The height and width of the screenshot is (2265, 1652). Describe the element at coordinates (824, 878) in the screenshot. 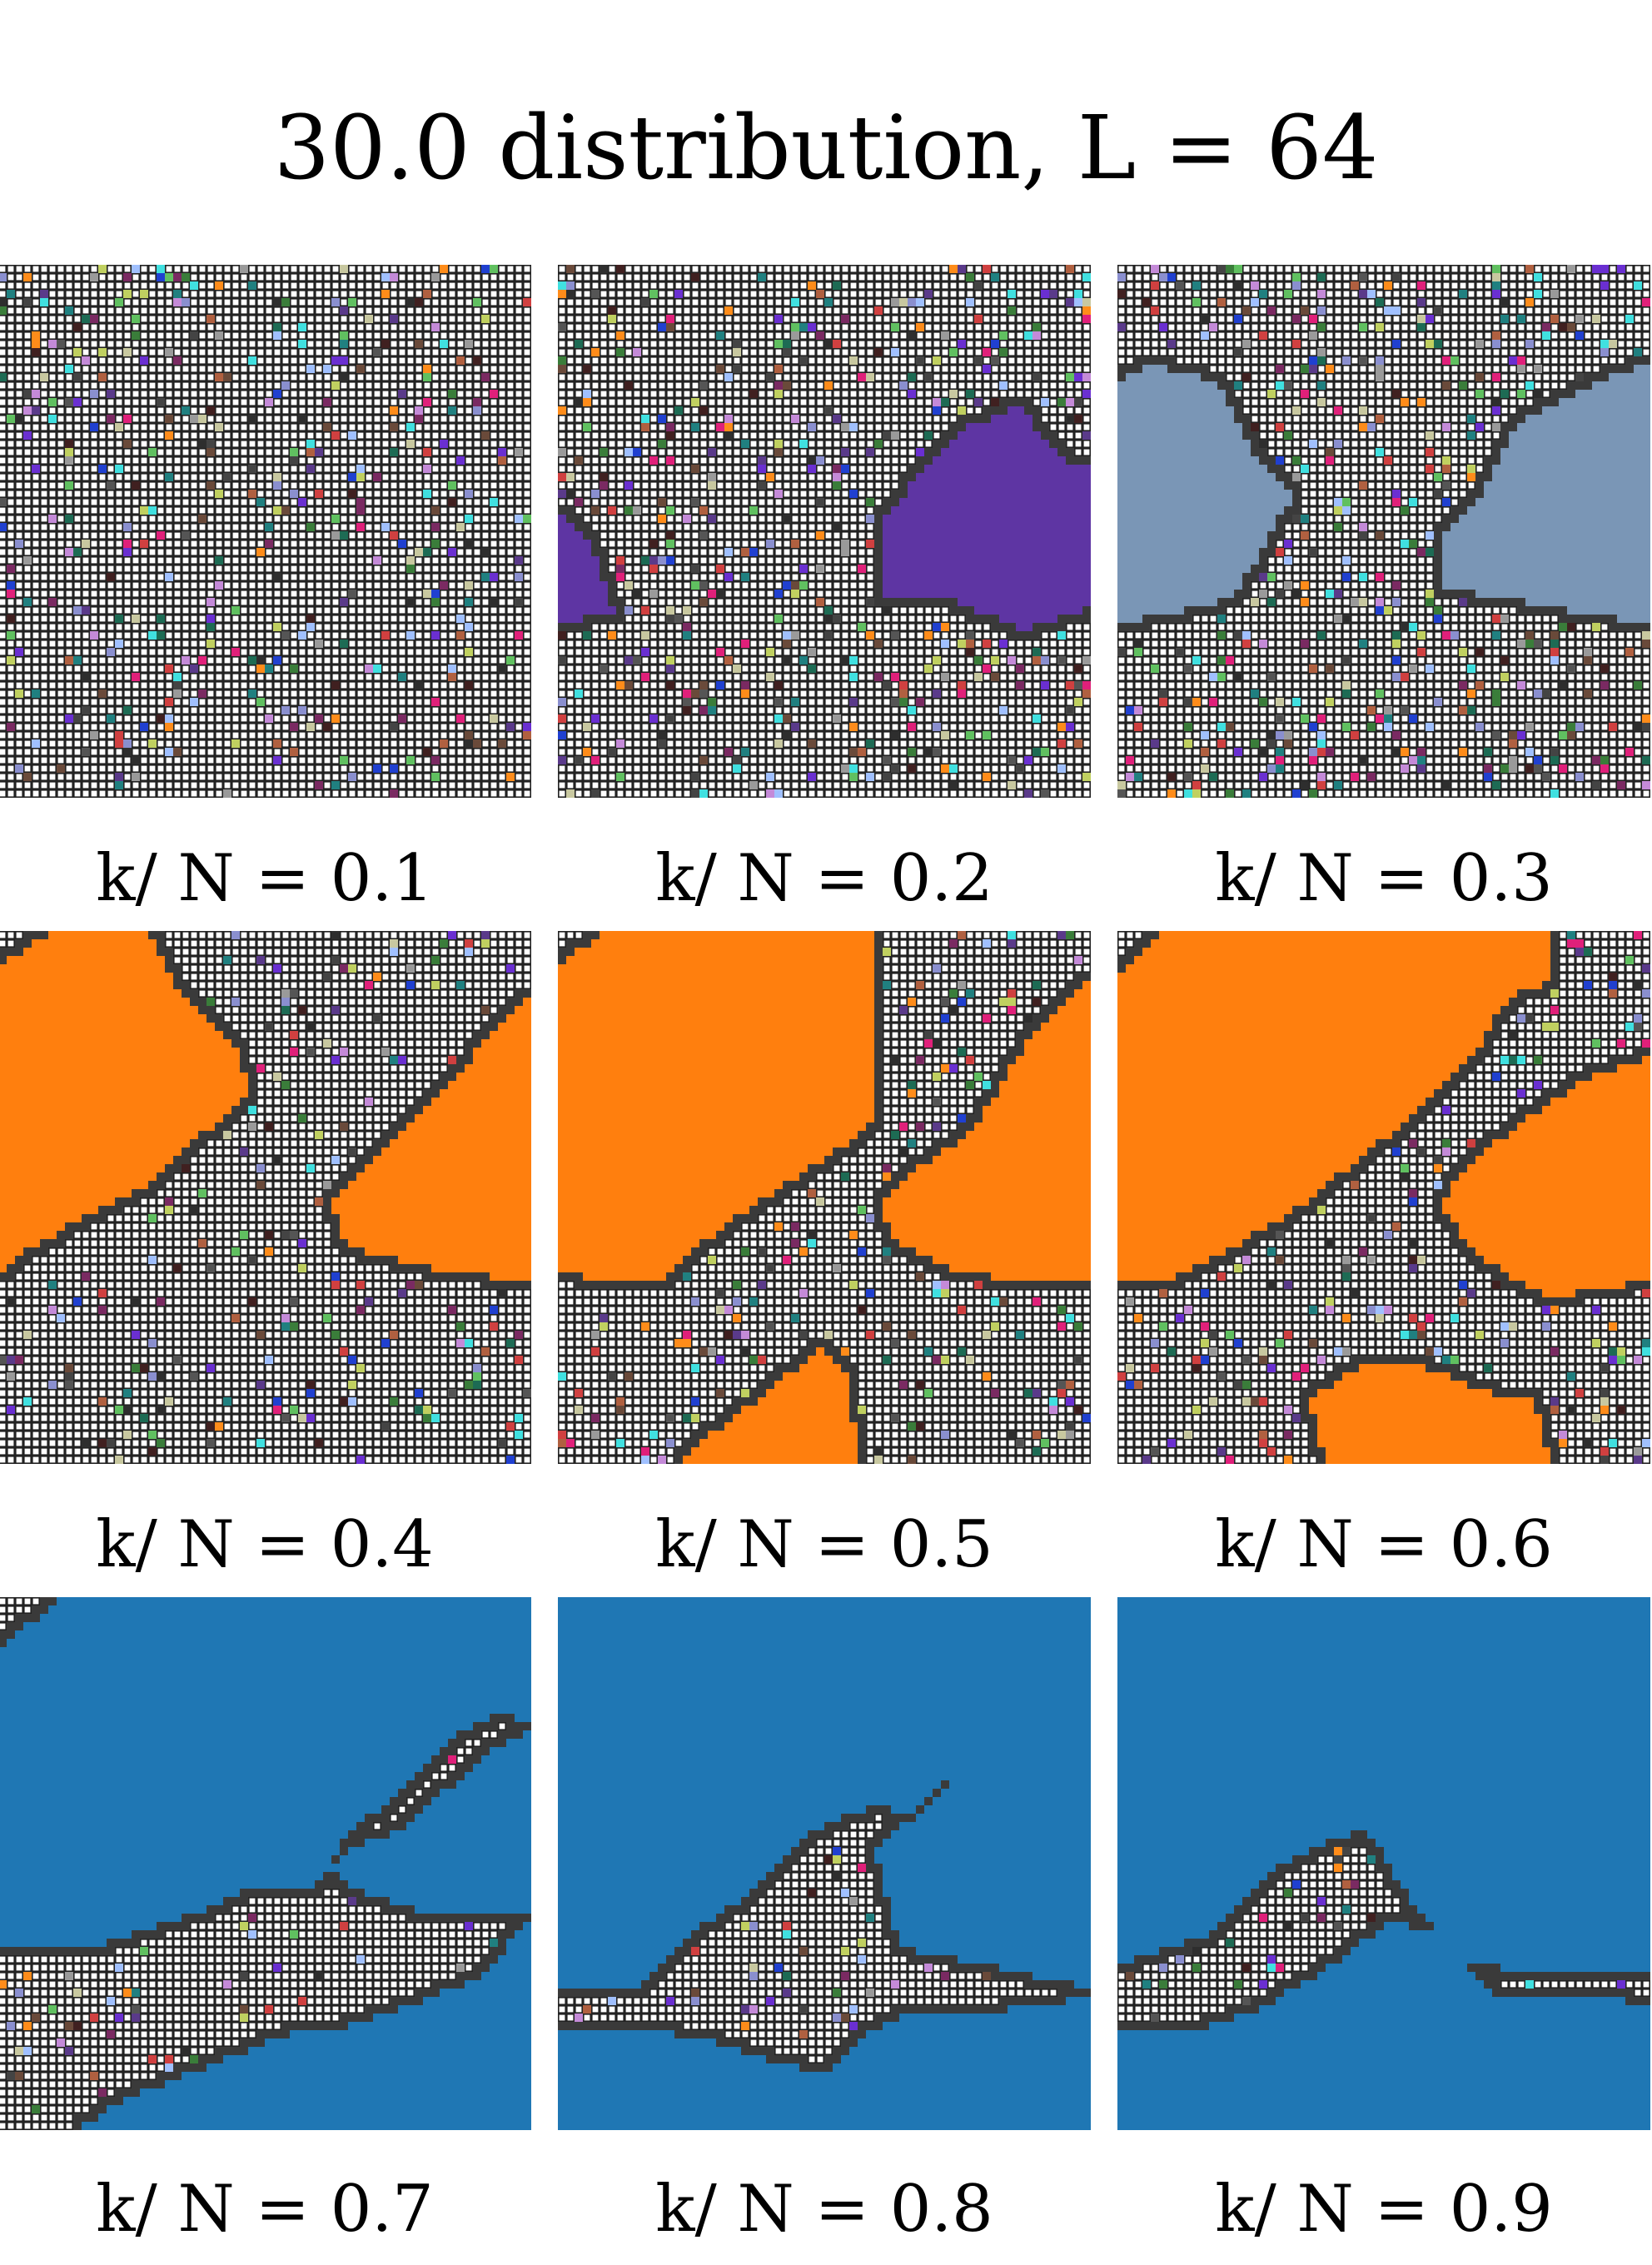

I see `panel-caption-2: k/ N = 0.2` at that location.